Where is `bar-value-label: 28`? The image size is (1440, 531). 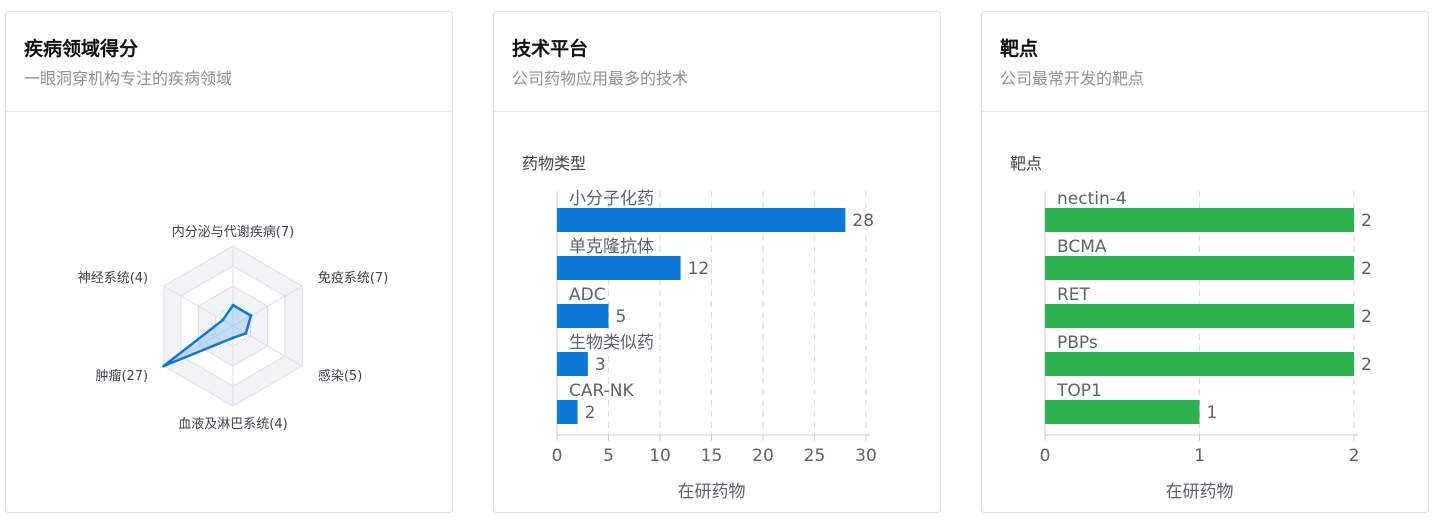
bar-value-label: 28 is located at coordinates (863, 221).